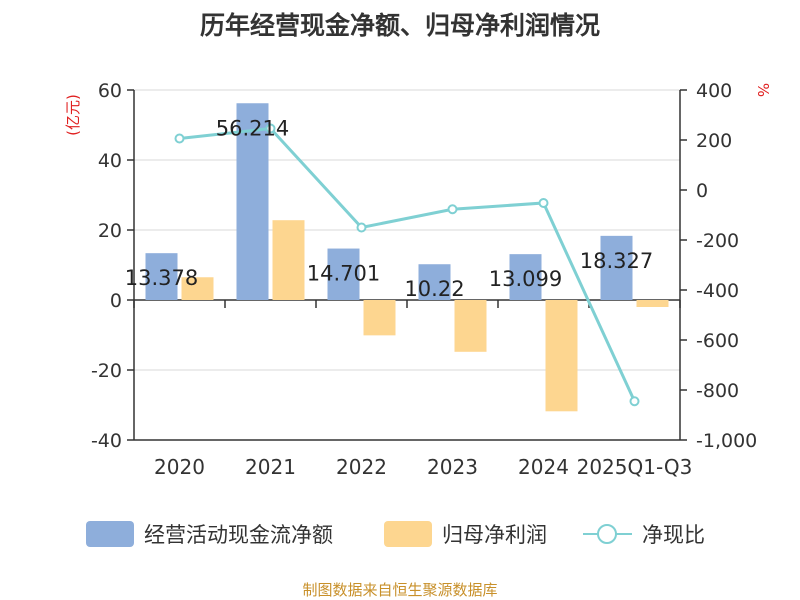  What do you see at coordinates (714, 91) in the screenshot?
I see `right-axis-tick-label: 400` at bounding box center [714, 91].